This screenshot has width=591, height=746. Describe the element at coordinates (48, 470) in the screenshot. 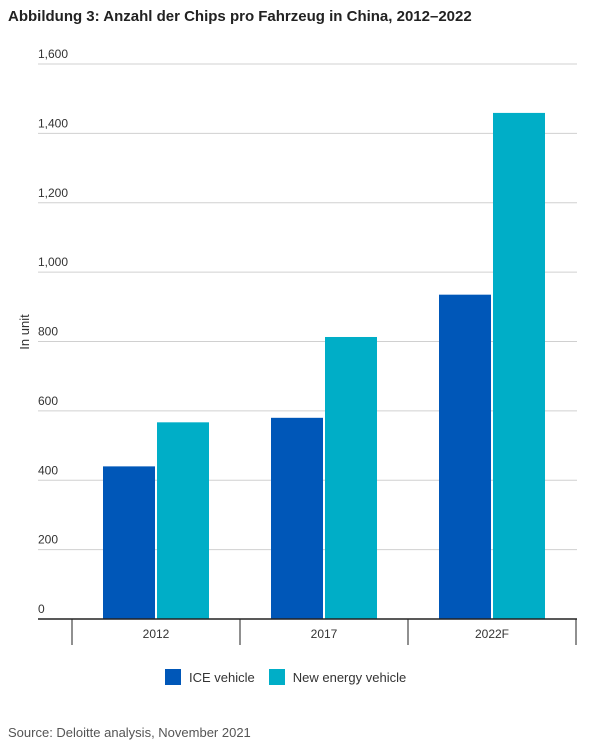

I see `y-tick-label: 400` at that location.